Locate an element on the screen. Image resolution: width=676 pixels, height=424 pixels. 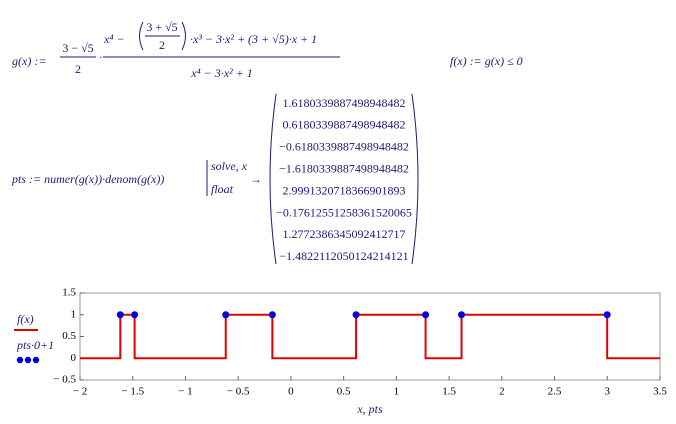
y-tick-label: 1.5 is located at coordinates (69, 293).